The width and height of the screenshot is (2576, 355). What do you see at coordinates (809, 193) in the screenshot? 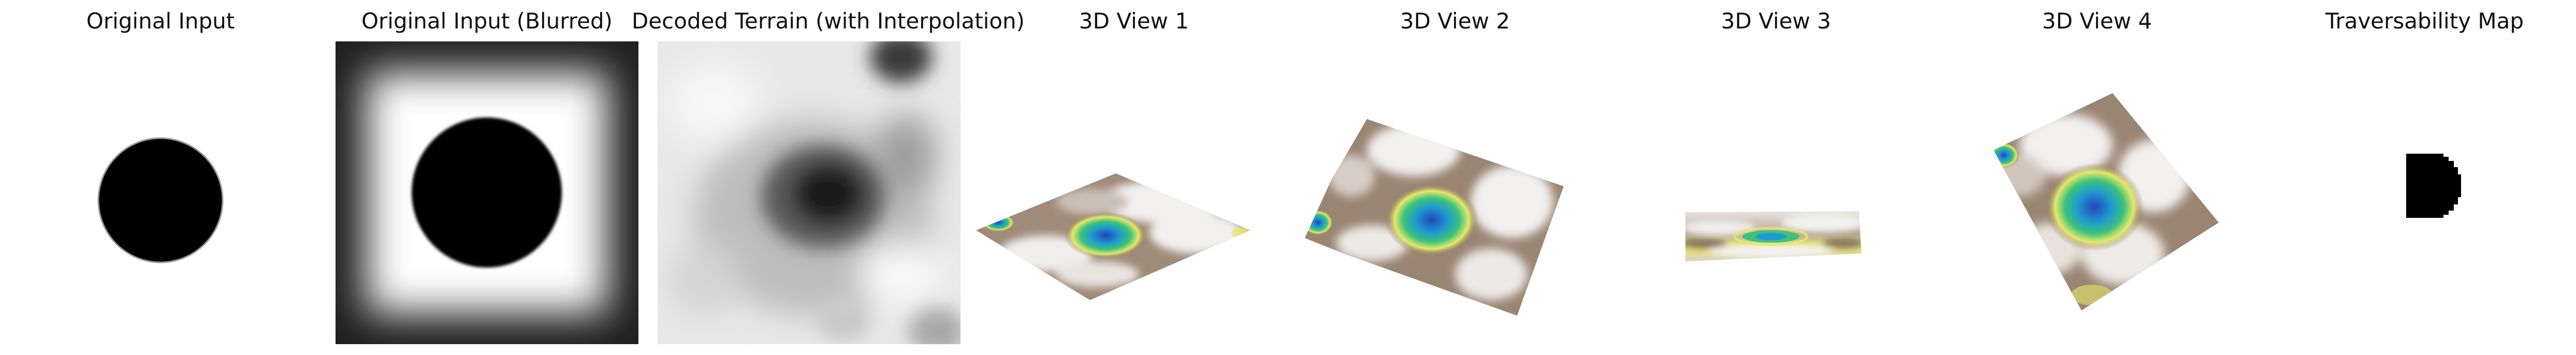
I see `decoded-terrain-image` at bounding box center [809, 193].